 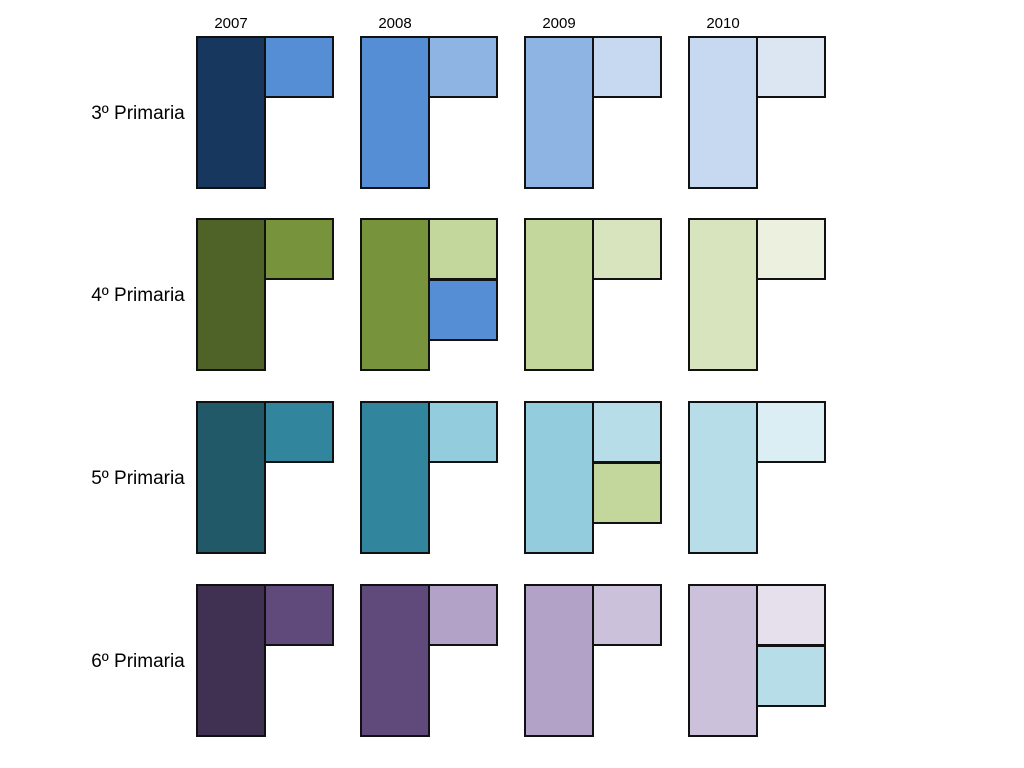 What do you see at coordinates (138, 661) in the screenshot?
I see `row-label: 6º Primaria` at bounding box center [138, 661].